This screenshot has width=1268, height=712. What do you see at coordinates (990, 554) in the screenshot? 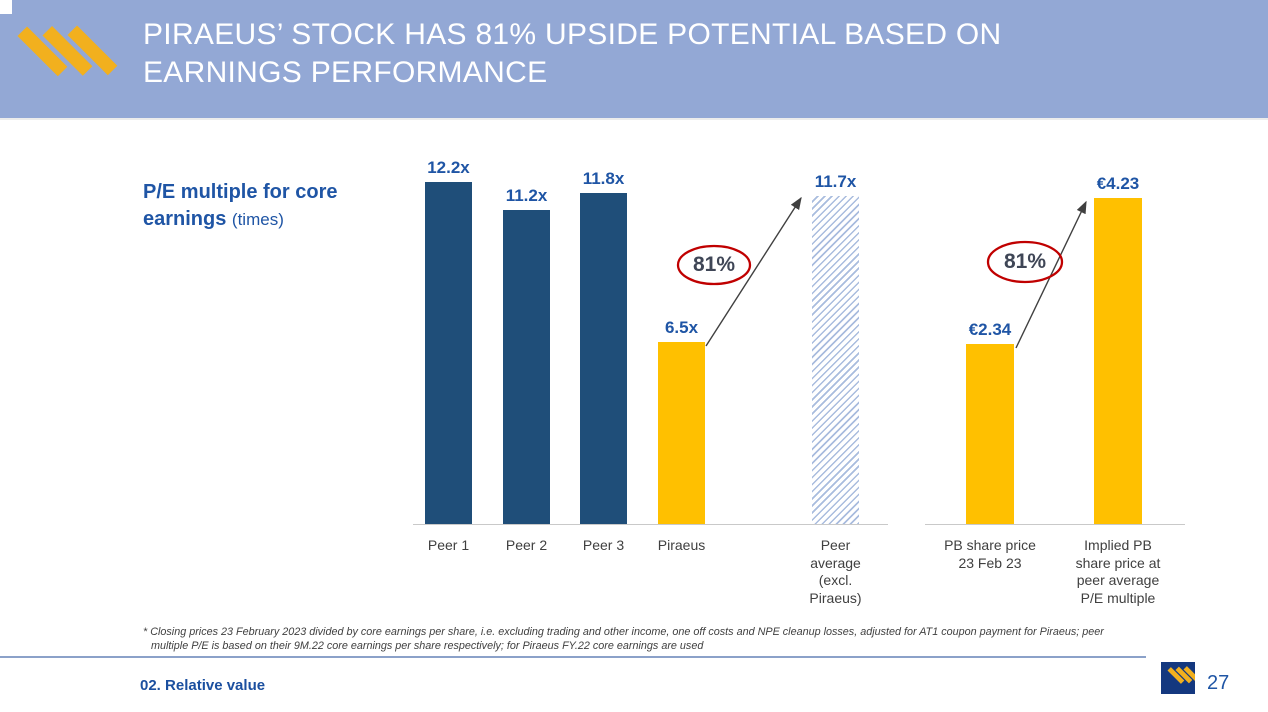
I see `category-label: PB share price 23 Feb 23` at bounding box center [990, 554].